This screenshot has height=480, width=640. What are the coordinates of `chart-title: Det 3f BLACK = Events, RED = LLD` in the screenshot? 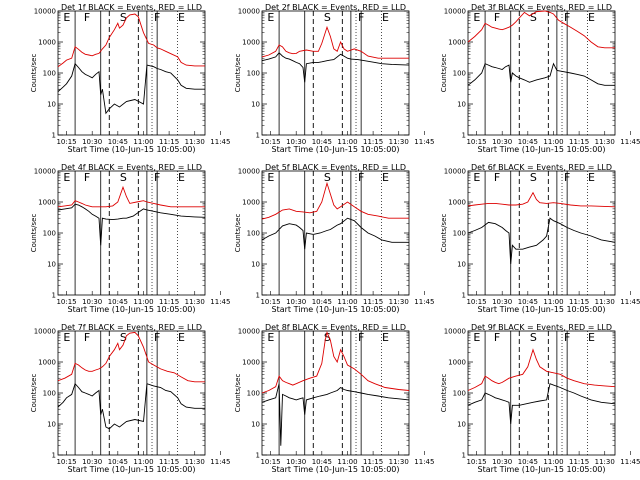 It's located at (541, 7).